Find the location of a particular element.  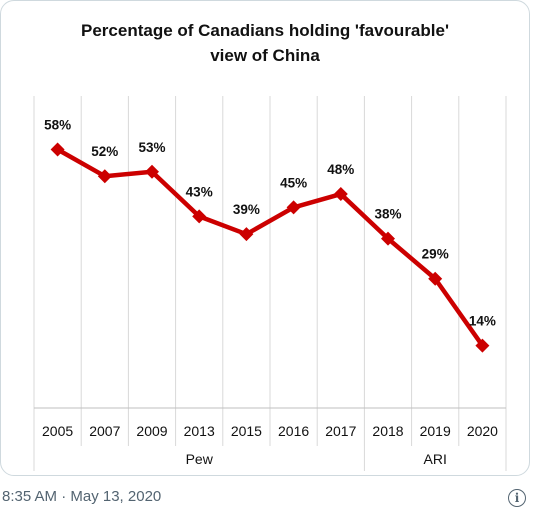

data-label: 29% is located at coordinates (435, 254).